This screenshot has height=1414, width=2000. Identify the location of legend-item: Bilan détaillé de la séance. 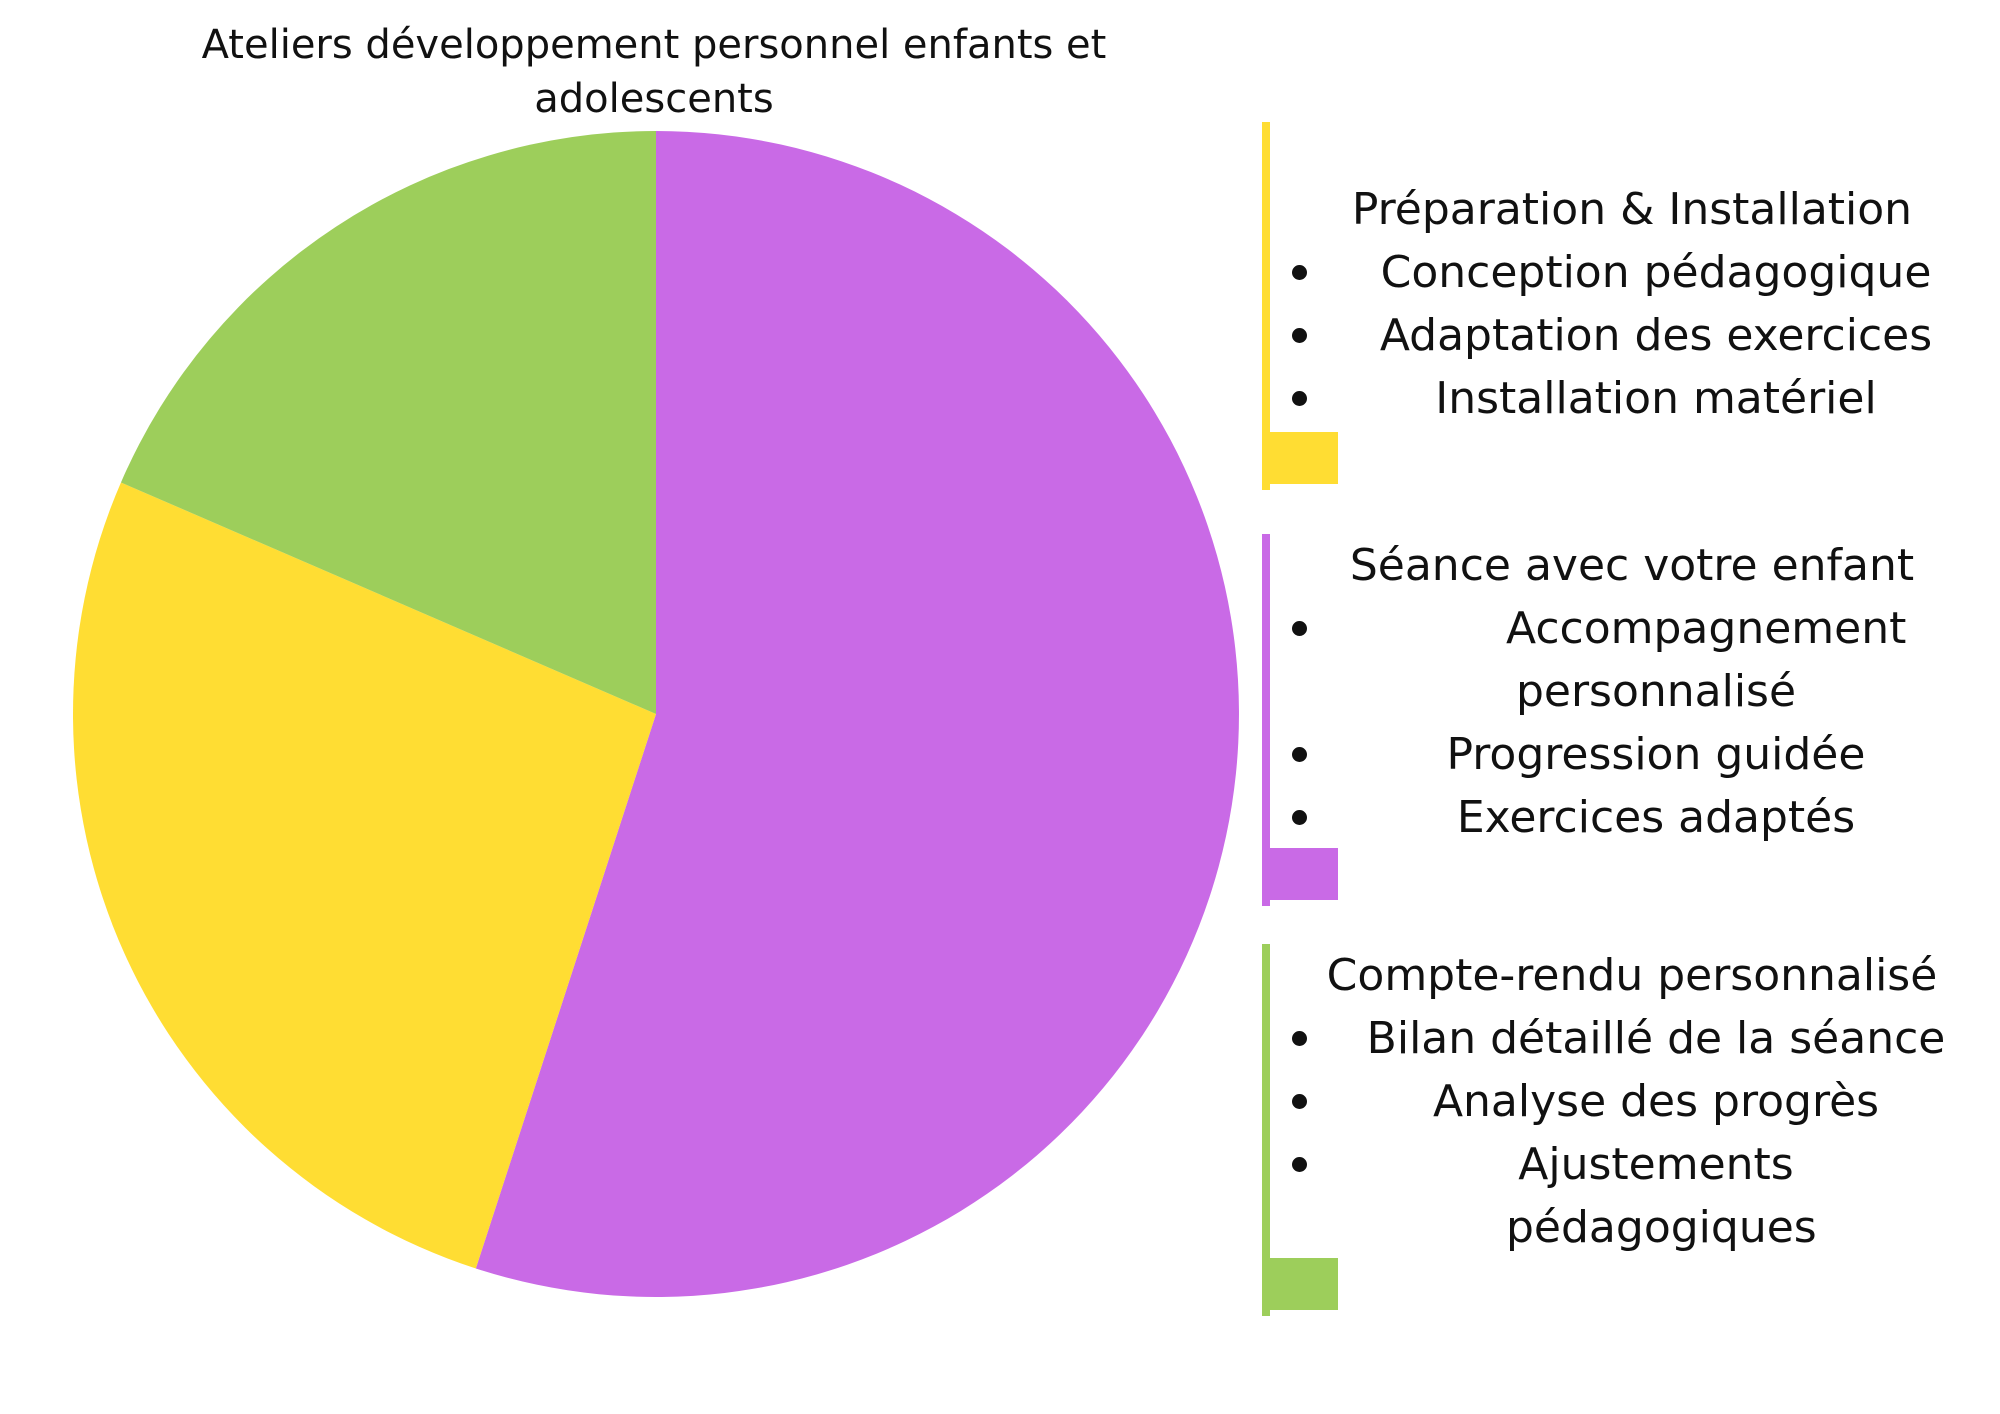
(1630, 1038).